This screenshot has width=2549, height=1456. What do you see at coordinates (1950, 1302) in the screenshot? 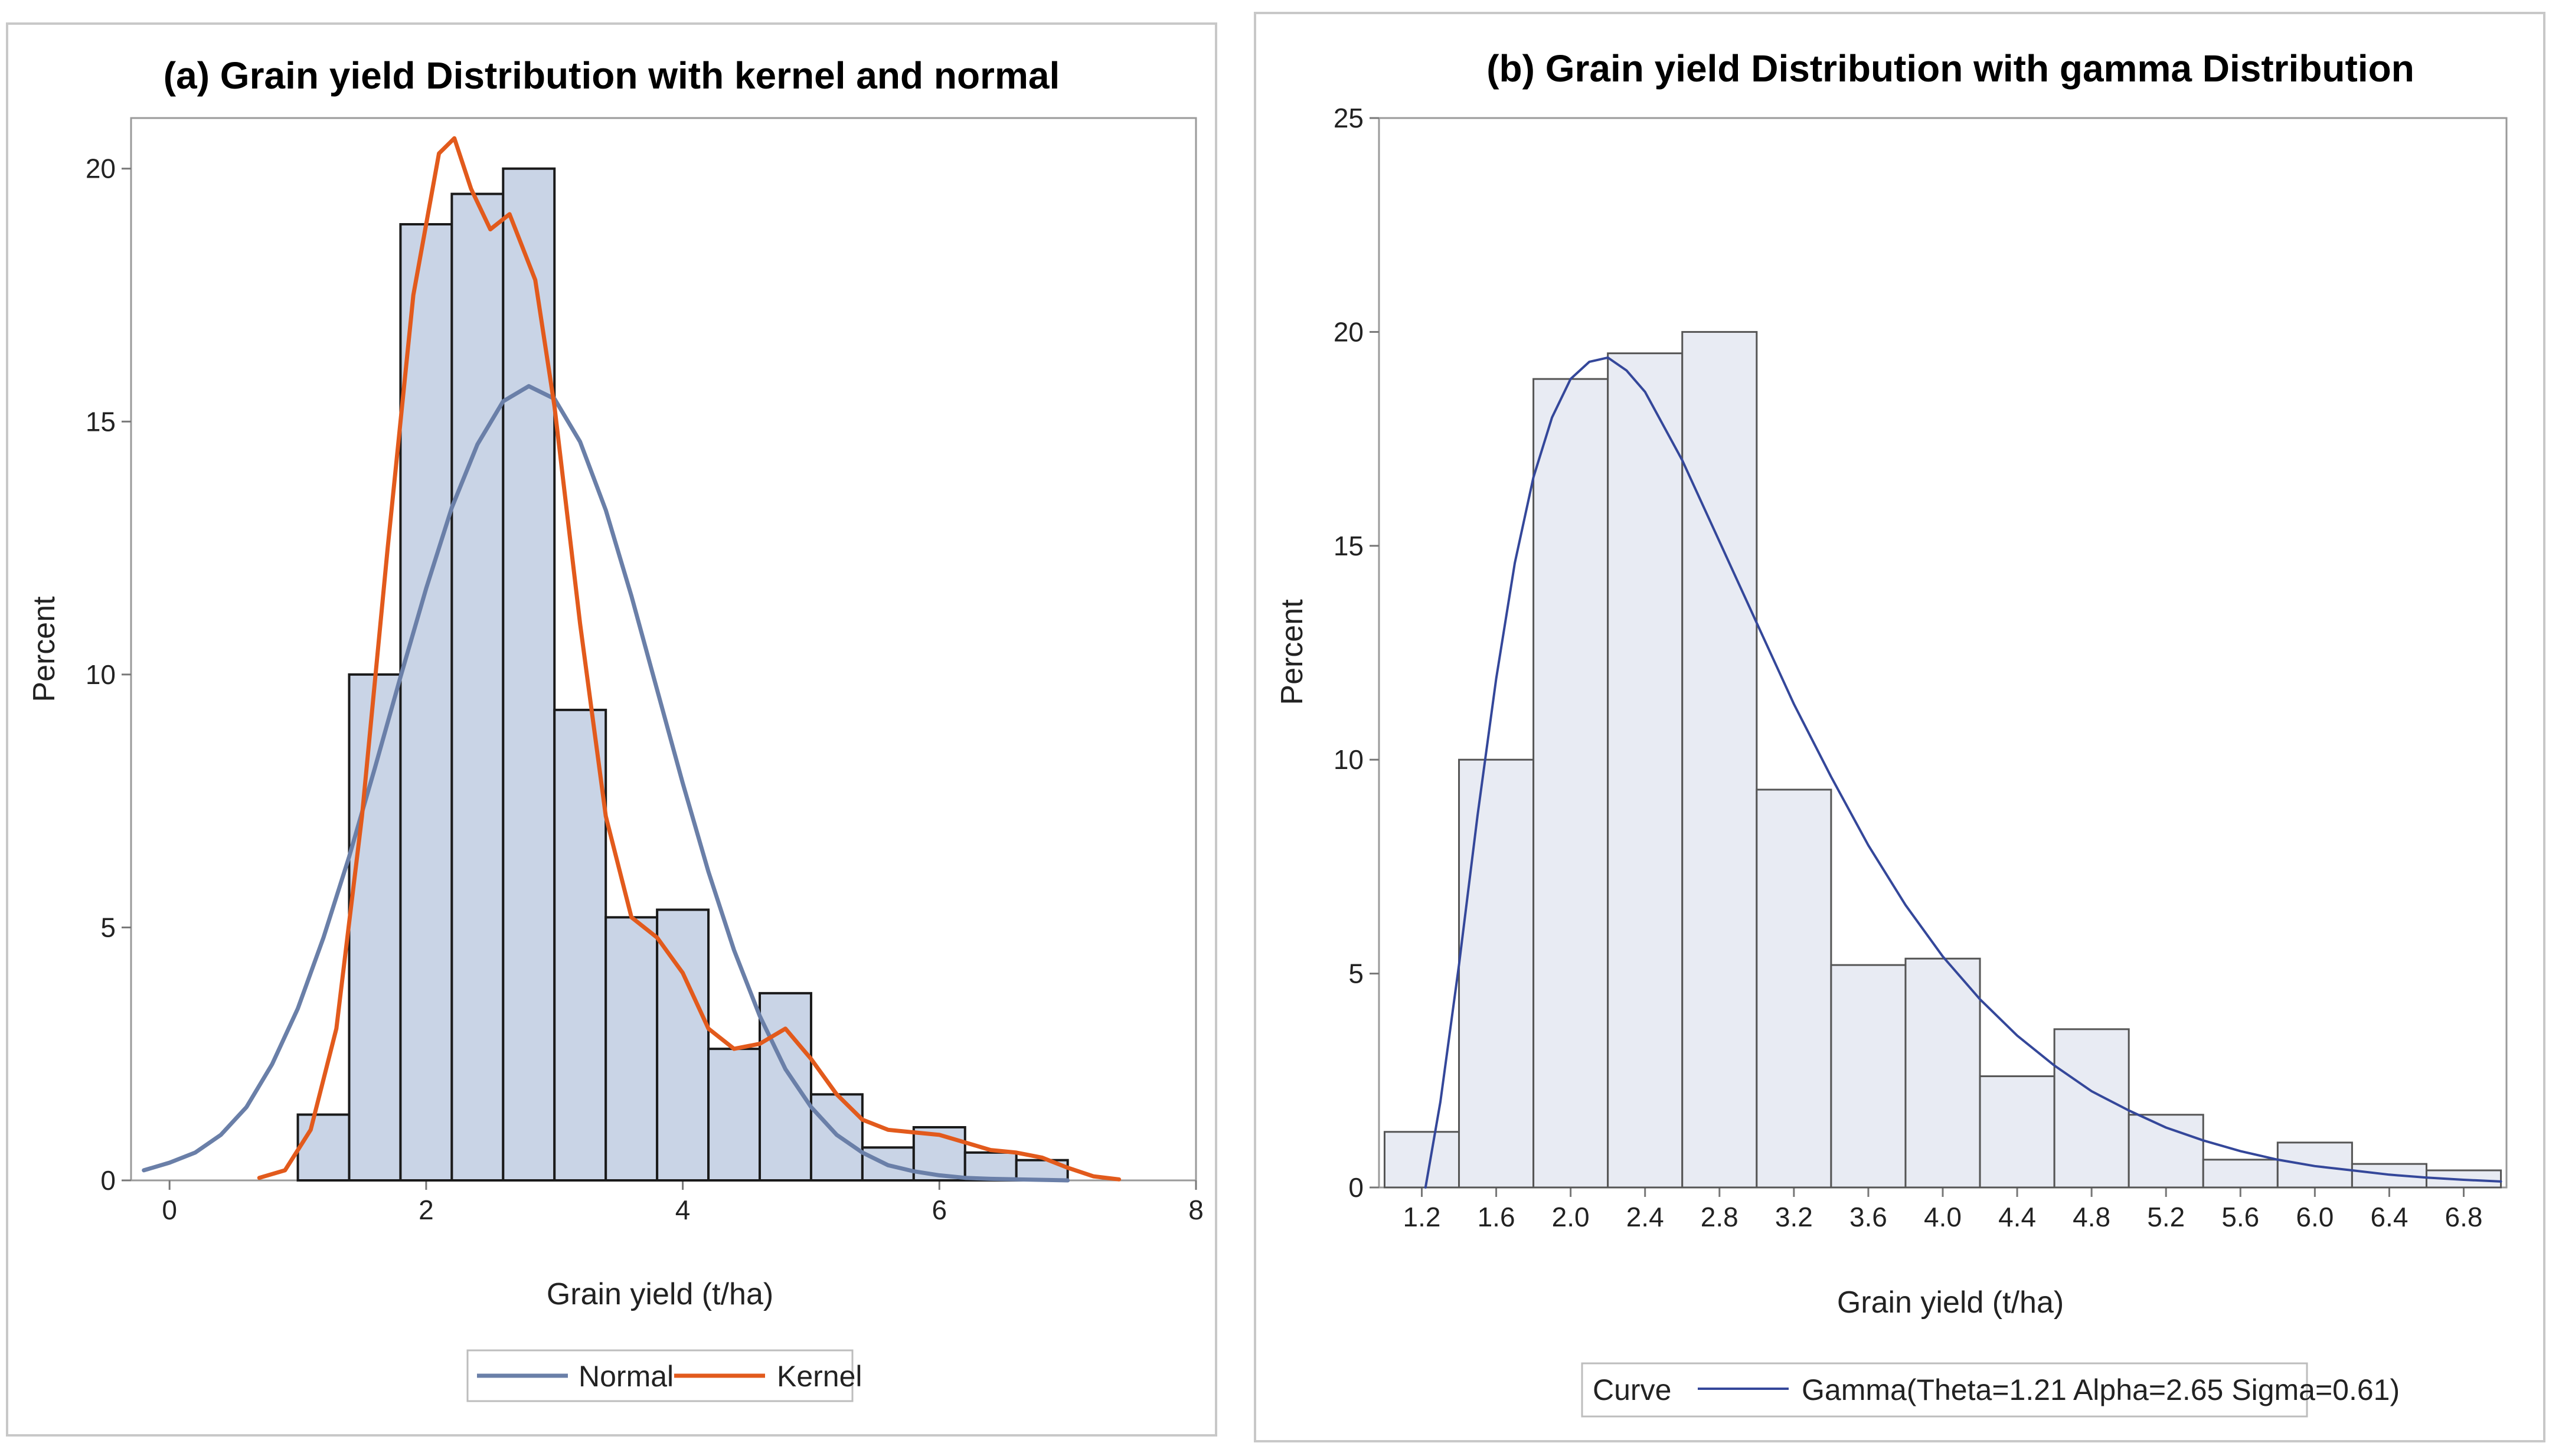
I see `chart-b-xlabel: Grain yield (t/ha)` at bounding box center [1950, 1302].